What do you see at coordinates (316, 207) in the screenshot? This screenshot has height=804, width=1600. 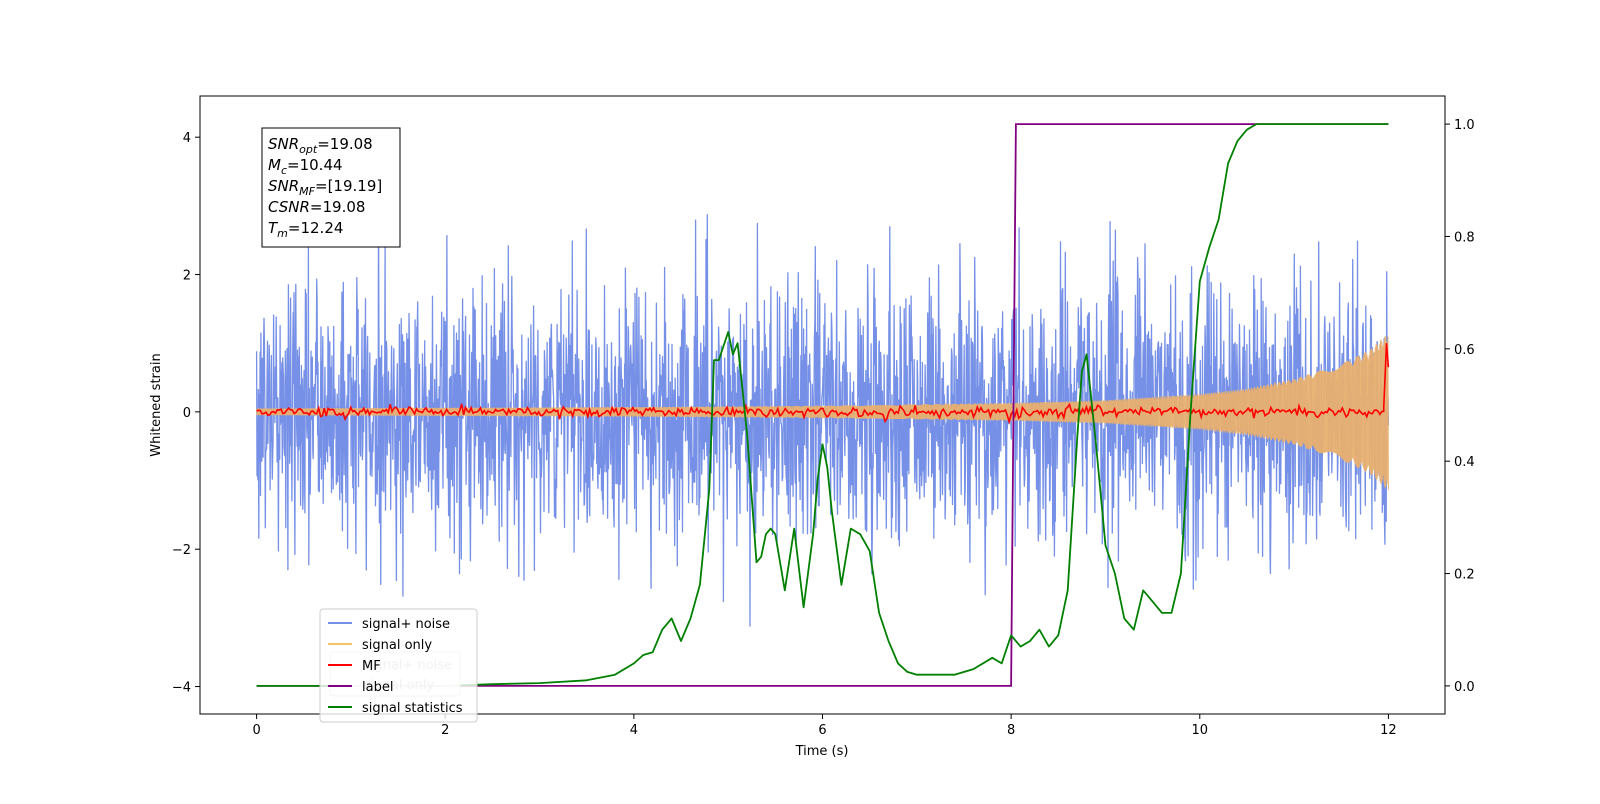 I see `annotation-line: CSNR=19.08` at bounding box center [316, 207].